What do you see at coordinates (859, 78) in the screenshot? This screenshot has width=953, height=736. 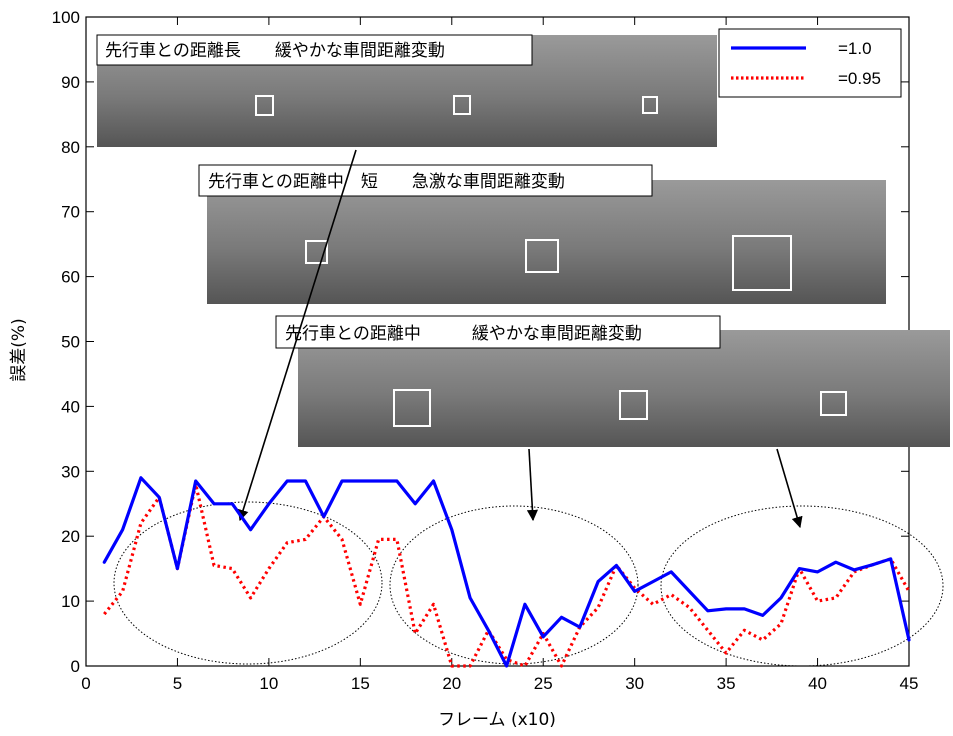 I see `legend-label-1: =0.95` at bounding box center [859, 78].